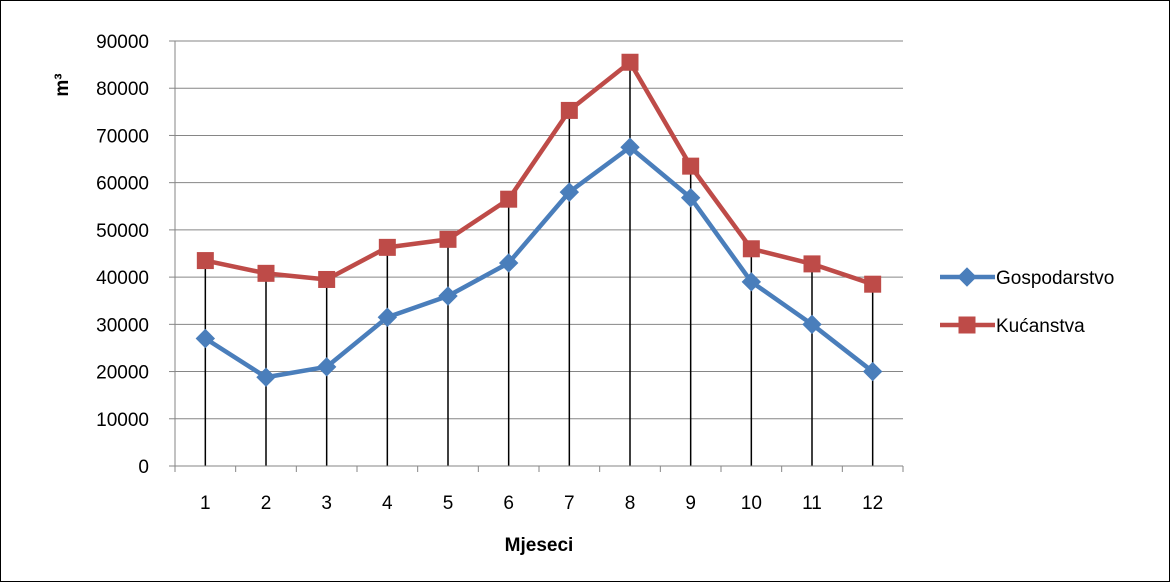  What do you see at coordinates (539, 545) in the screenshot?
I see `x-axis-title: Mjeseci` at bounding box center [539, 545].